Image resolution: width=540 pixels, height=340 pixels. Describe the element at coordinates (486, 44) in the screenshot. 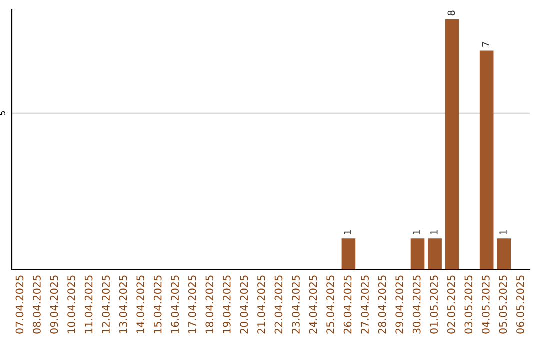

I see `data-label: 7` at that location.